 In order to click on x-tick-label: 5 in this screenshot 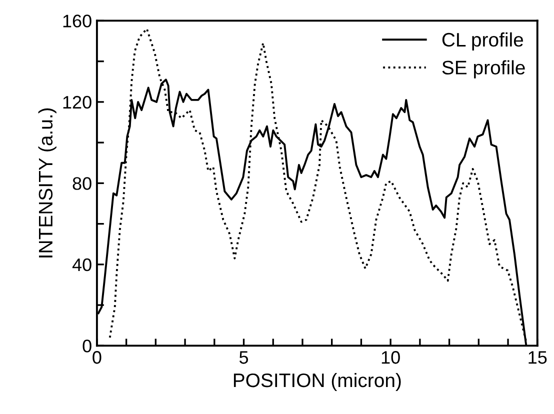, I will do `click(243, 357)`.